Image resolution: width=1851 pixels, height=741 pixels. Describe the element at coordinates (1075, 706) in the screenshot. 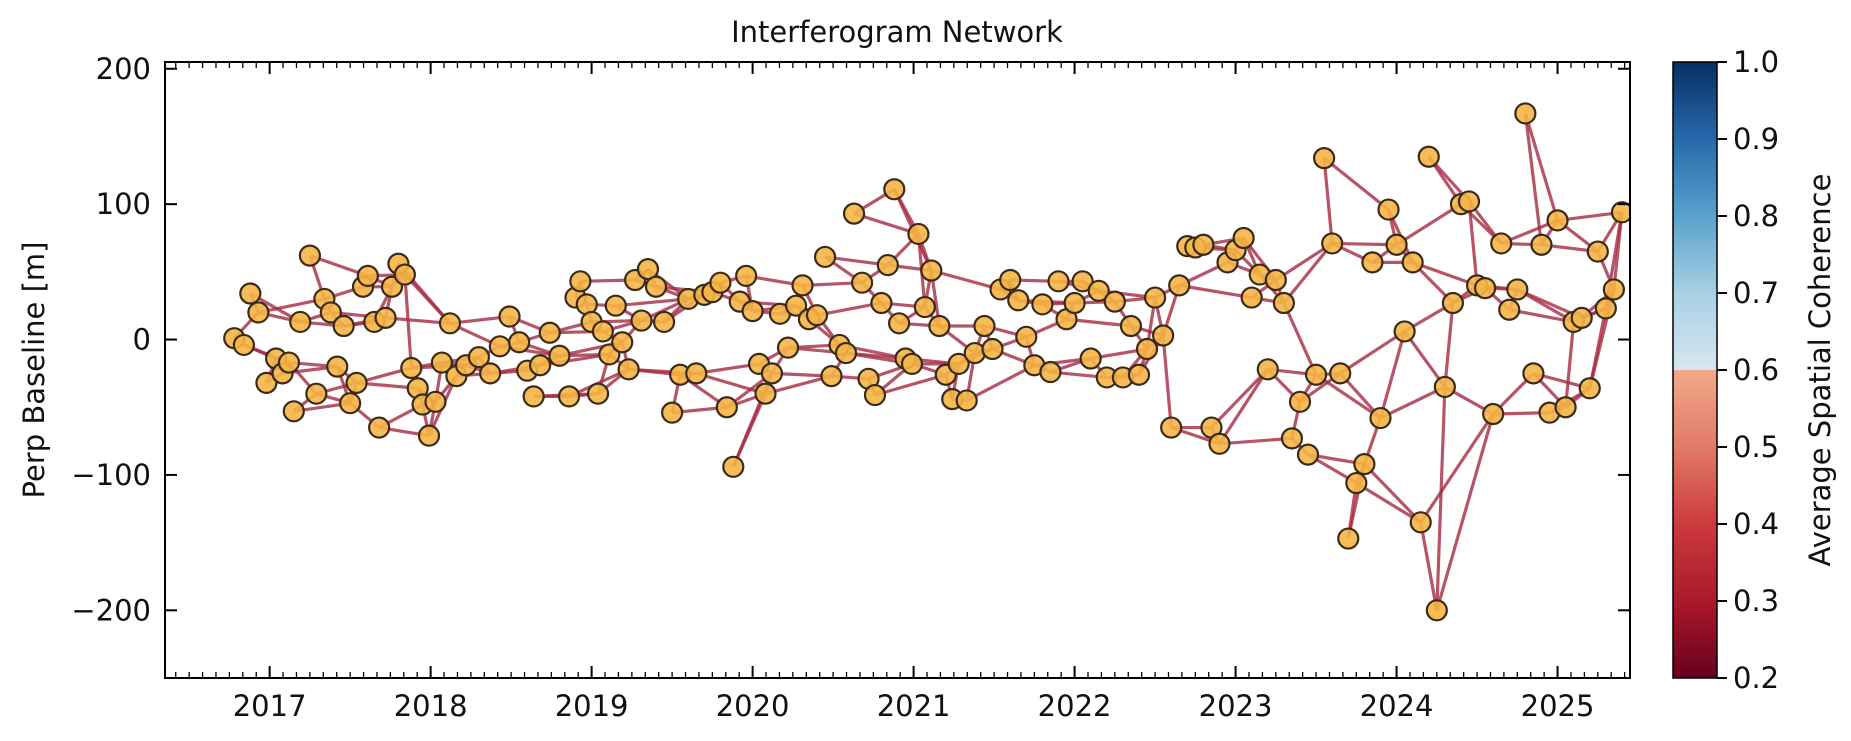

I see `x-tick-label: 2022` at that location.